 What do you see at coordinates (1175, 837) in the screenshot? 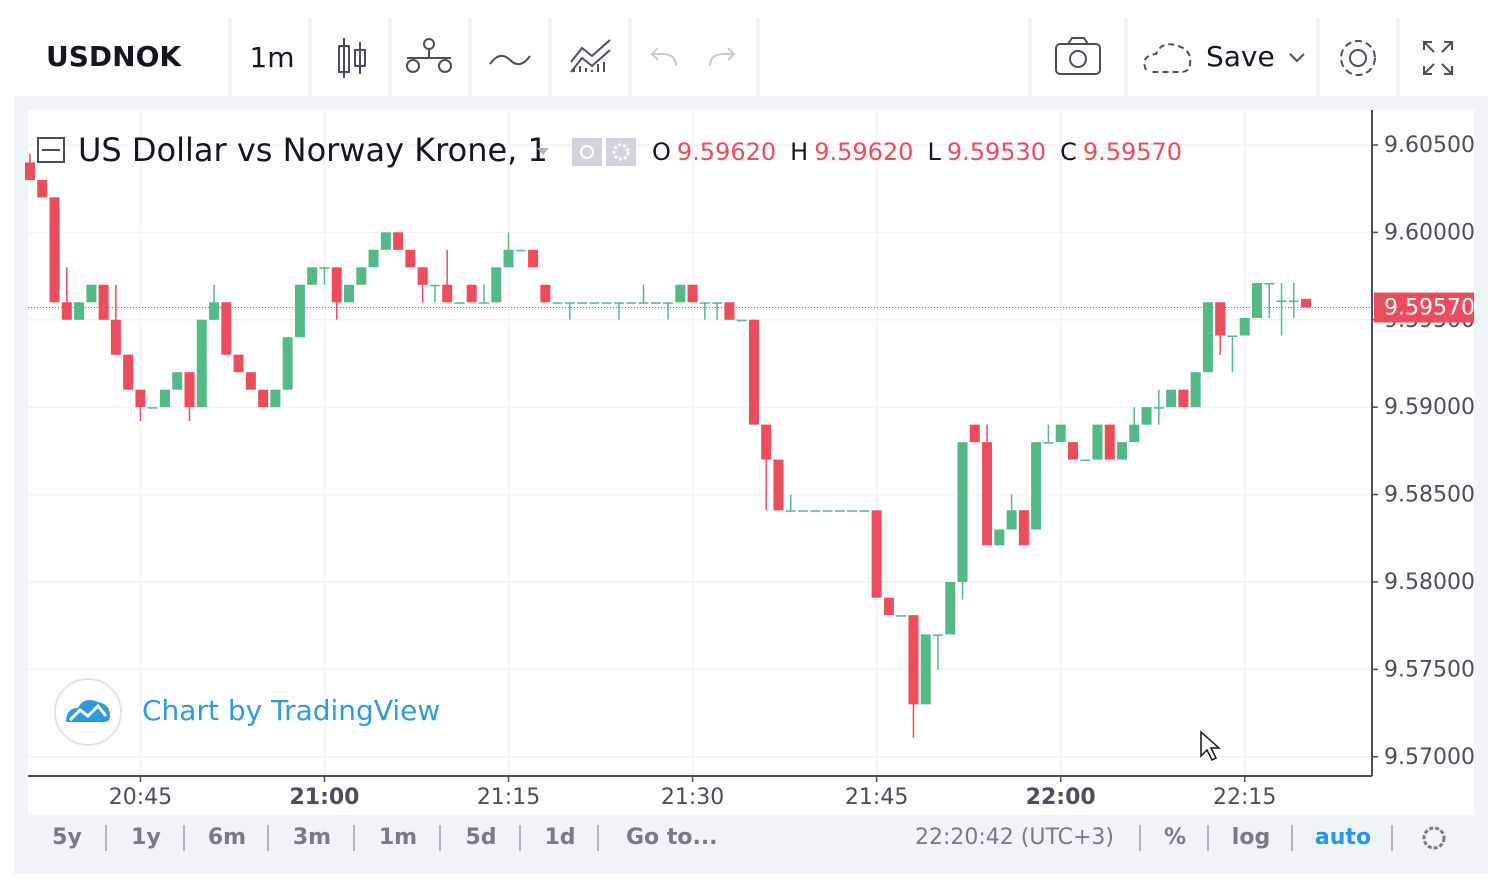
I see `percent-toggle: %` at bounding box center [1175, 837].